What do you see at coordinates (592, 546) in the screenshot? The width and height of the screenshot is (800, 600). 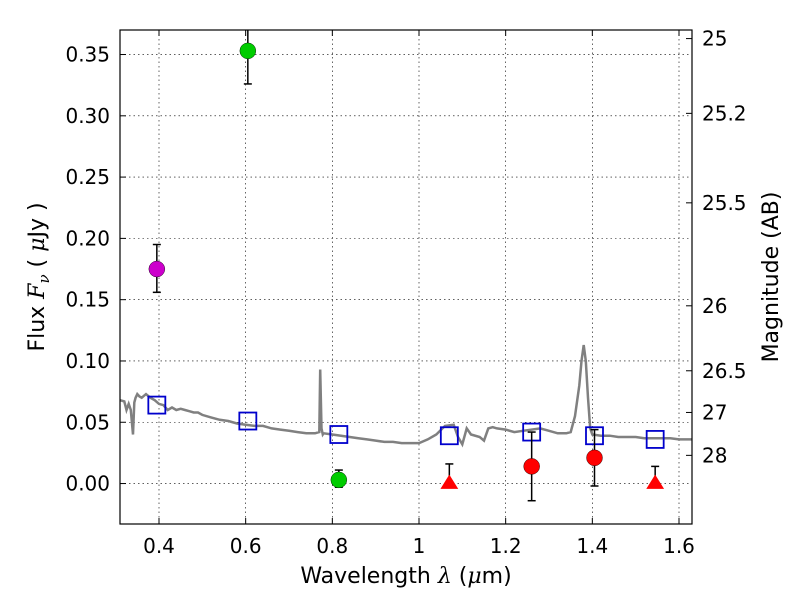 I see `x-tick-label: 1.4` at bounding box center [592, 546].